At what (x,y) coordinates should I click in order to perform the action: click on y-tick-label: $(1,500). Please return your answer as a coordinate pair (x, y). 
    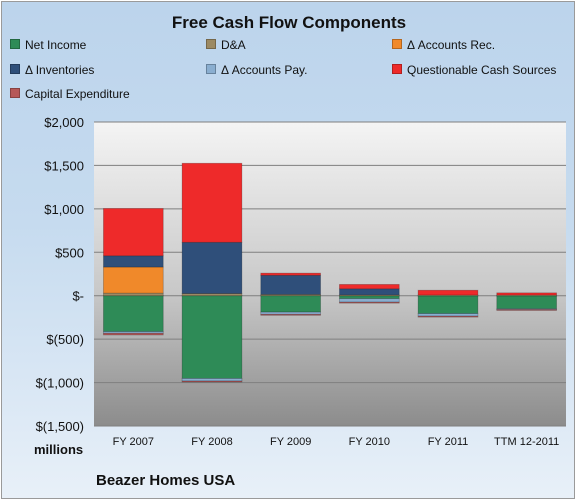
    Looking at the image, I should click on (60, 426).